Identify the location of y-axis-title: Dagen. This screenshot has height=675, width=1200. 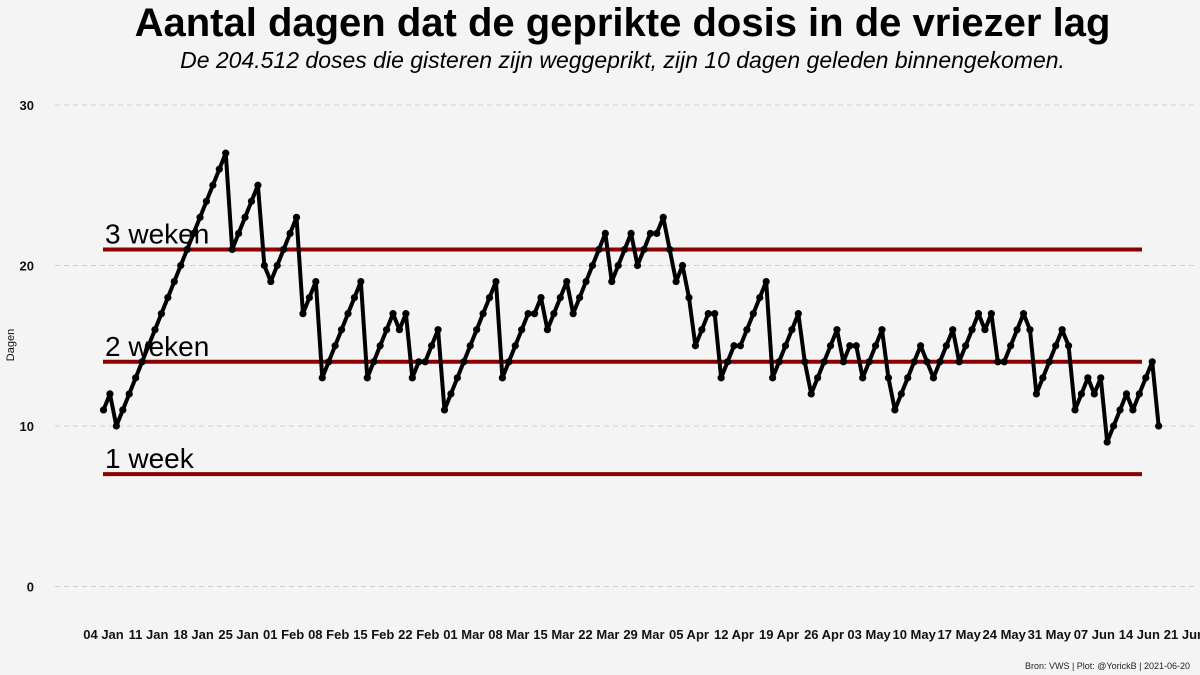
(11, 345).